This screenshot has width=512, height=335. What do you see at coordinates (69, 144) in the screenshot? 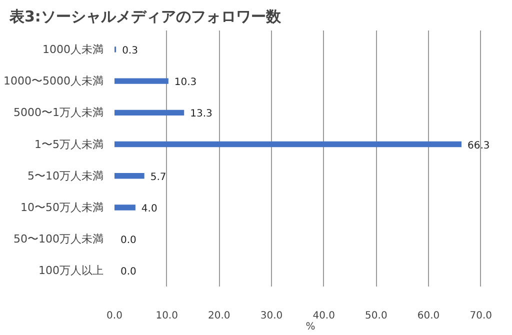
I see `y-tick-label: 1〜5万人未満` at bounding box center [69, 144].